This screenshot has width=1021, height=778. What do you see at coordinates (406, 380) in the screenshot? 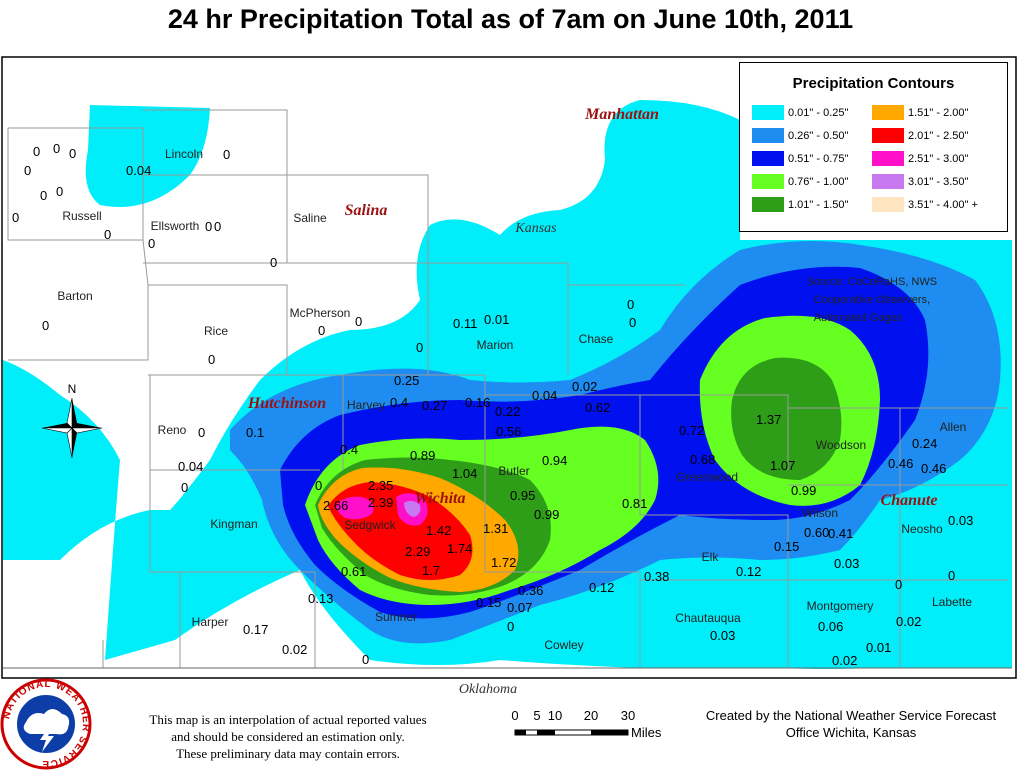
I see `precip-value: 0.25` at bounding box center [406, 380].